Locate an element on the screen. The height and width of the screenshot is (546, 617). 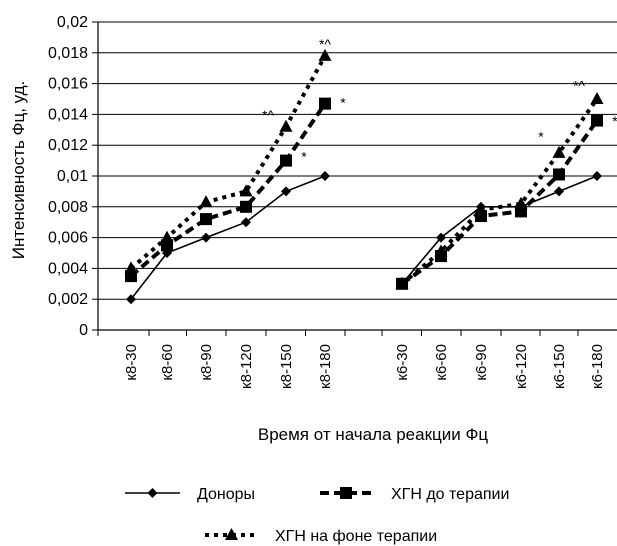
y-tick-label: 0,02 is located at coordinates (72, 22).